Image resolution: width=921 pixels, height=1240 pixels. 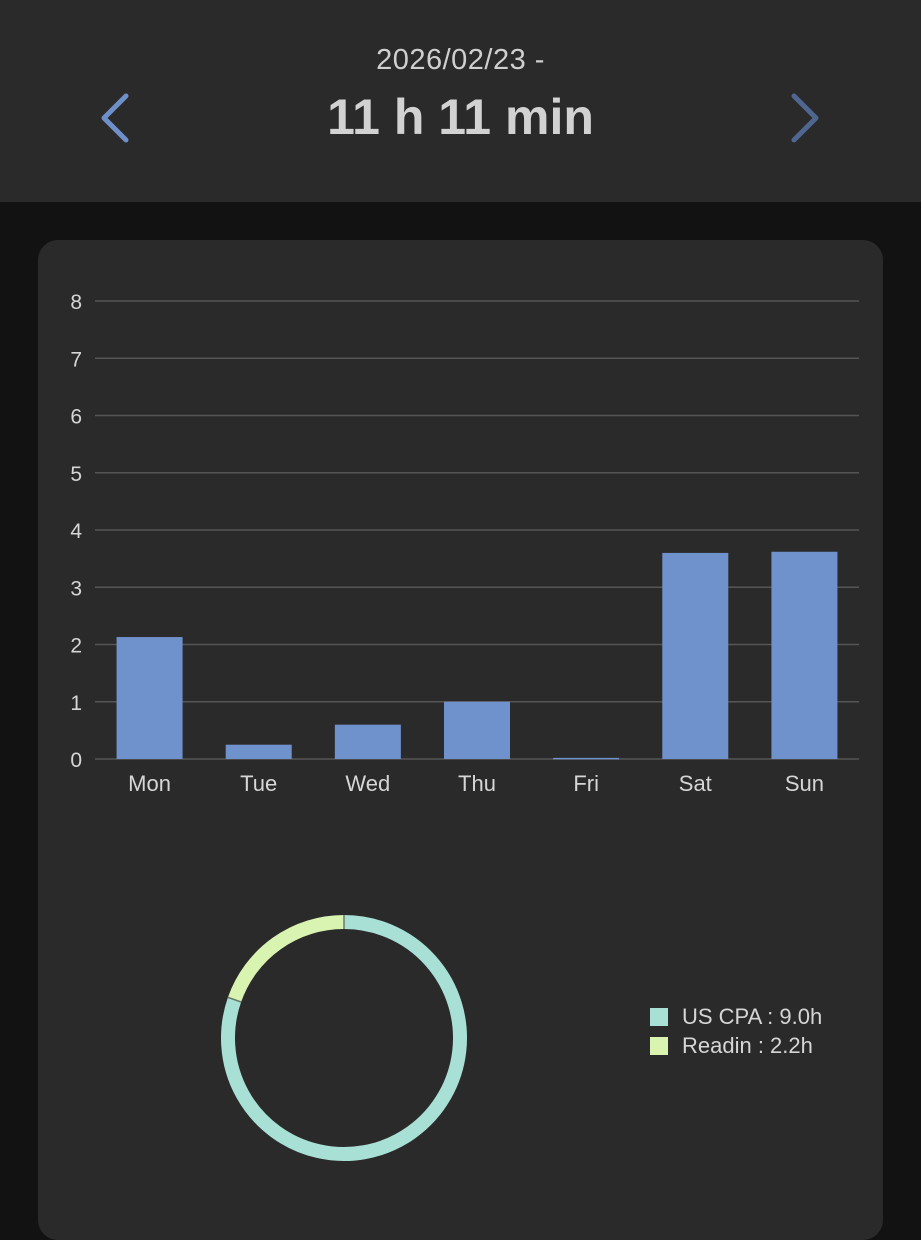 What do you see at coordinates (76, 474) in the screenshot?
I see `y-tick-label: 5` at bounding box center [76, 474].